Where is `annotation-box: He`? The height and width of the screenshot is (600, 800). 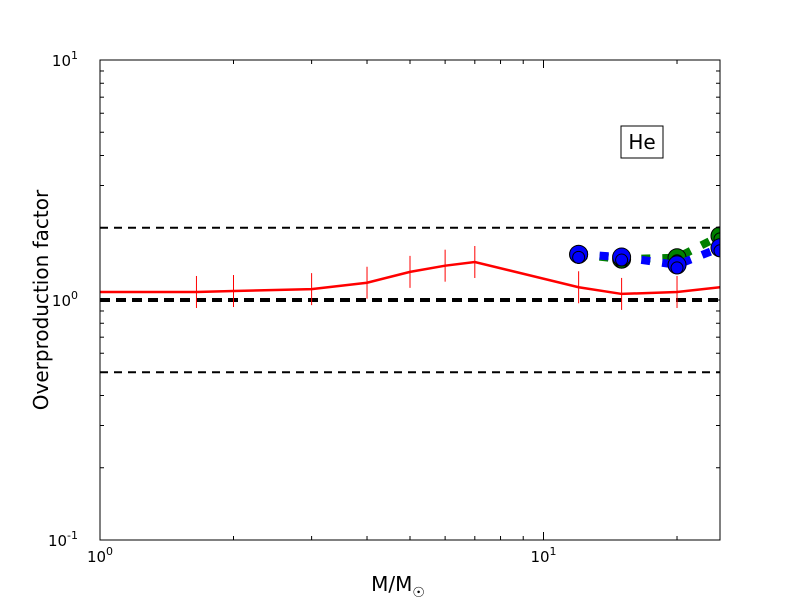 annotation-box: He is located at coordinates (642, 142).